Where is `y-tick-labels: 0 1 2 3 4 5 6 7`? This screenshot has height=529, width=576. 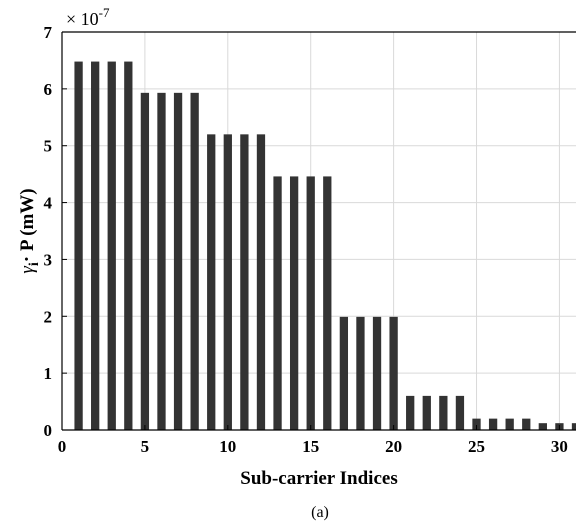
y-tick-labels: 0 1 2 3 4 5 6 7 is located at coordinates (48, 231).